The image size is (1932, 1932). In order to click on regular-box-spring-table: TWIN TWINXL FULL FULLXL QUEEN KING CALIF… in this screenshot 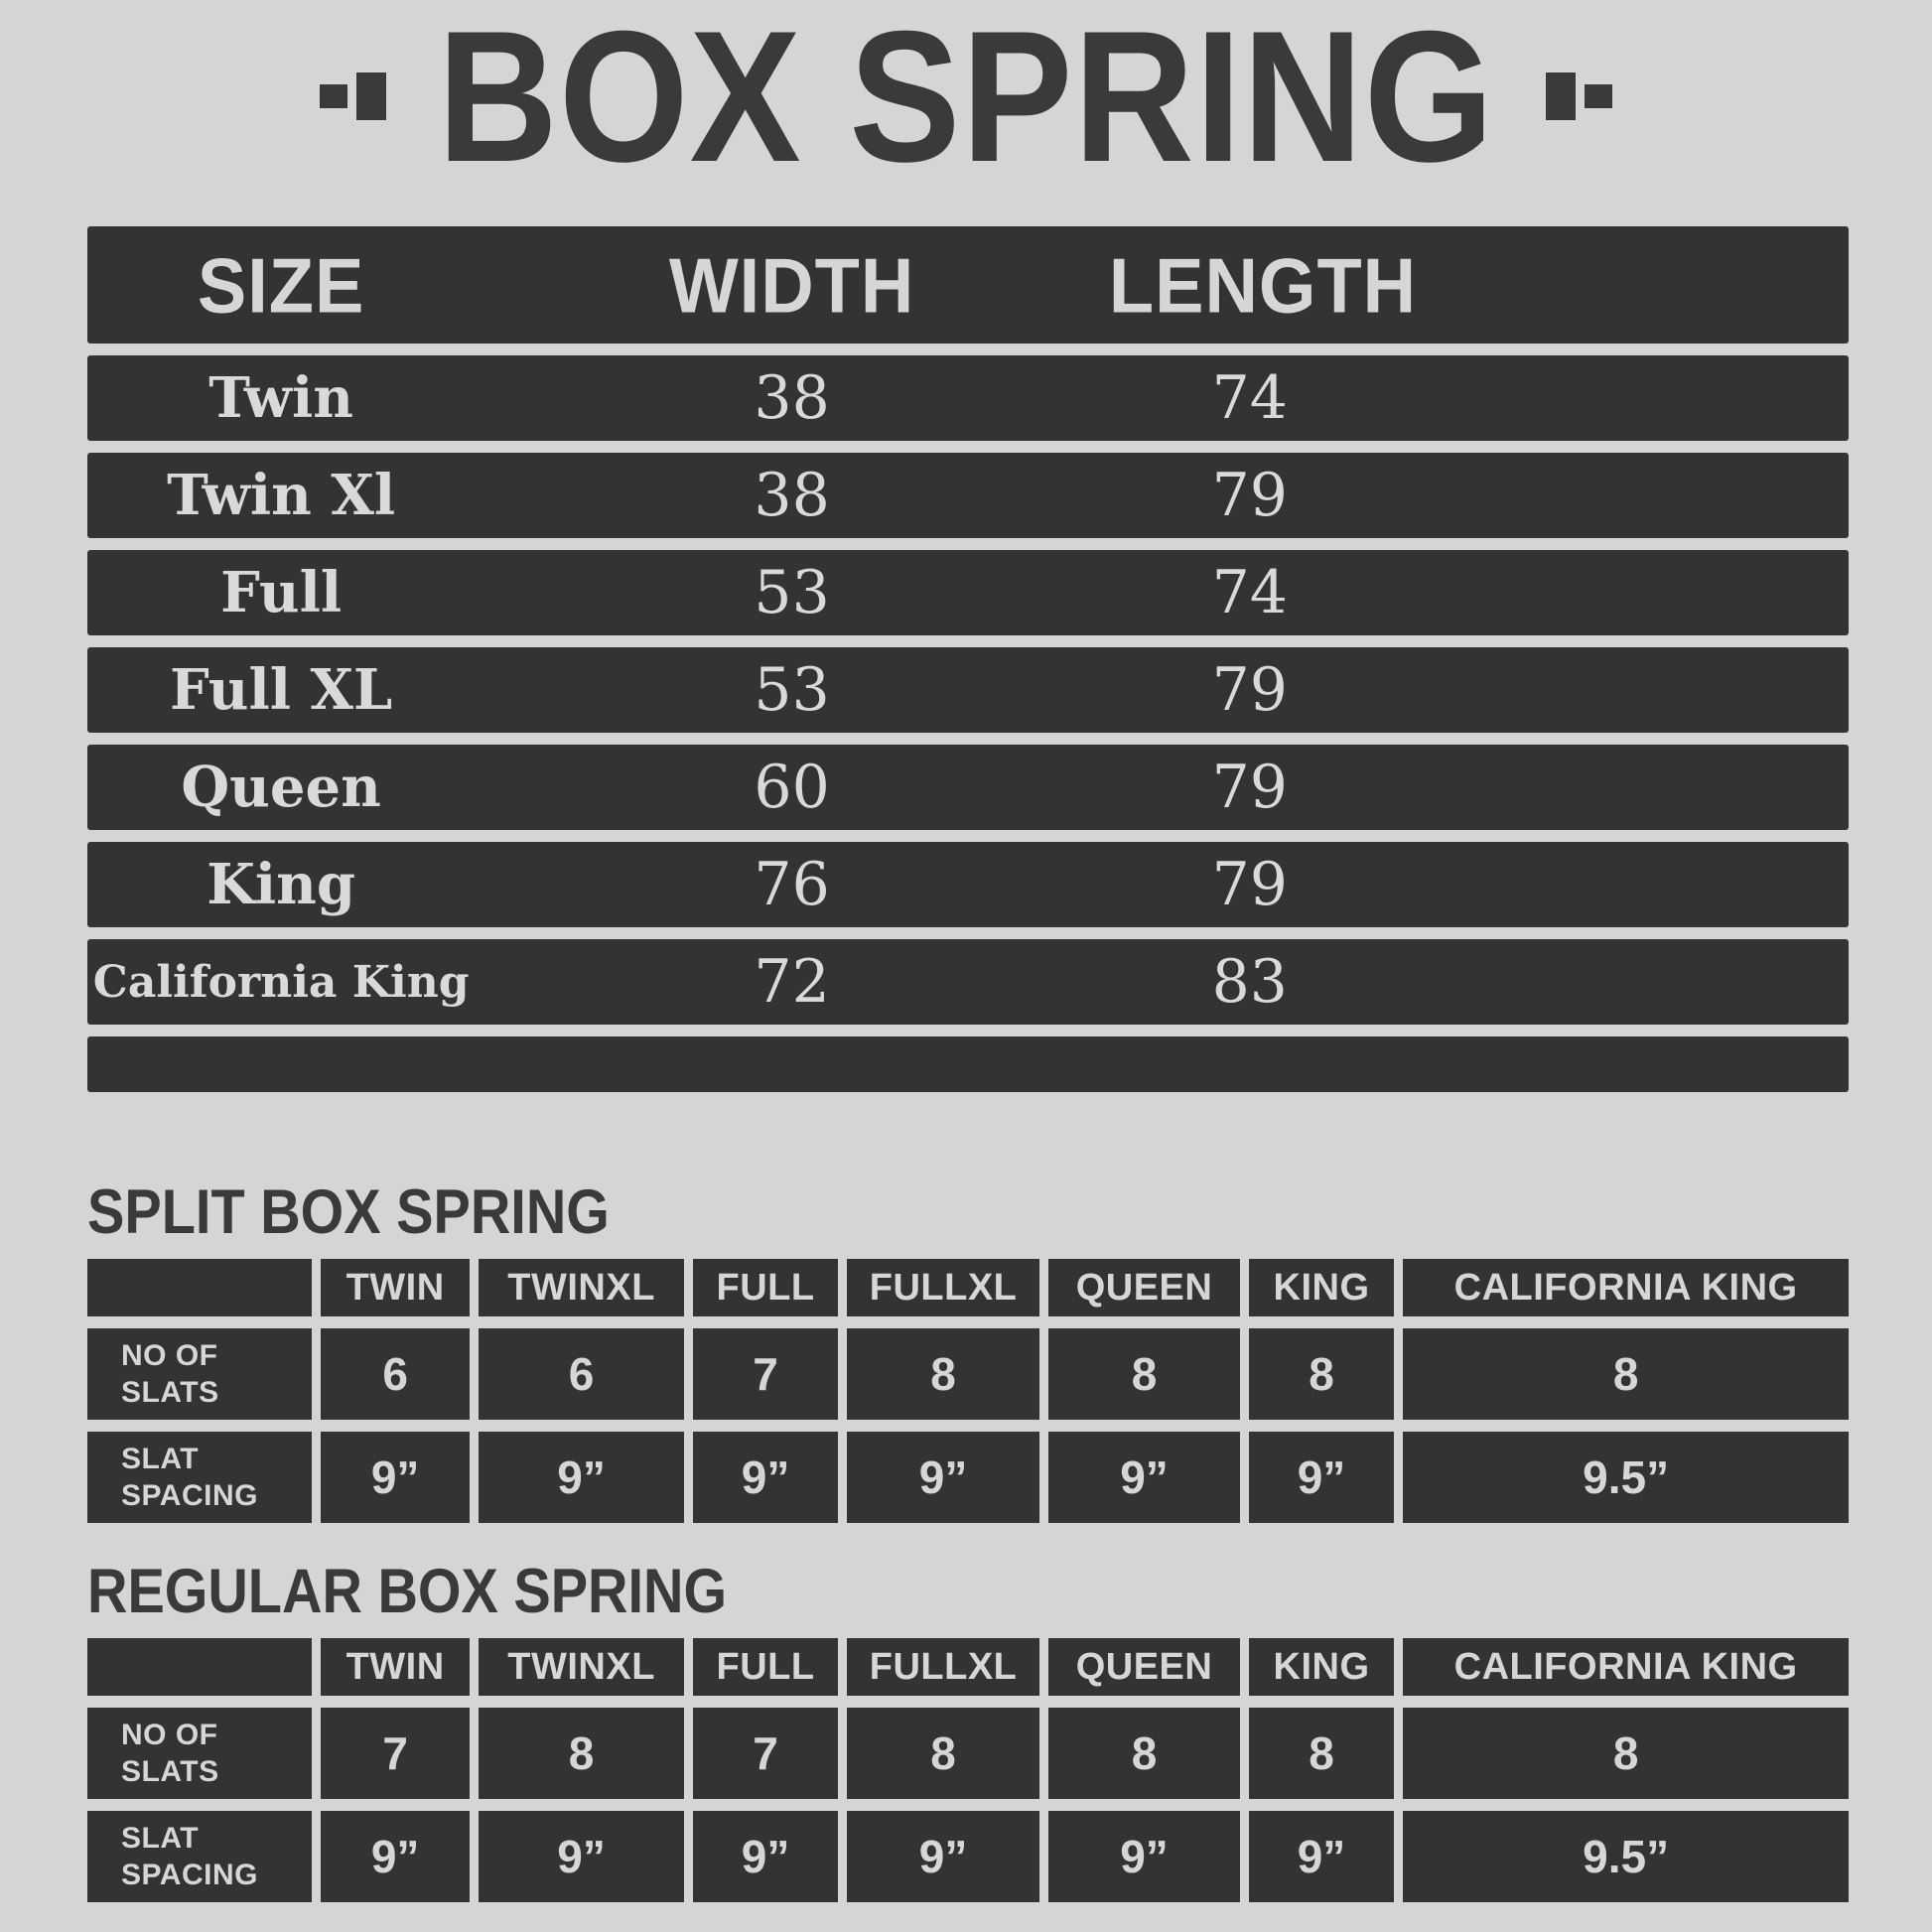, I will do `click(968, 1776)`.